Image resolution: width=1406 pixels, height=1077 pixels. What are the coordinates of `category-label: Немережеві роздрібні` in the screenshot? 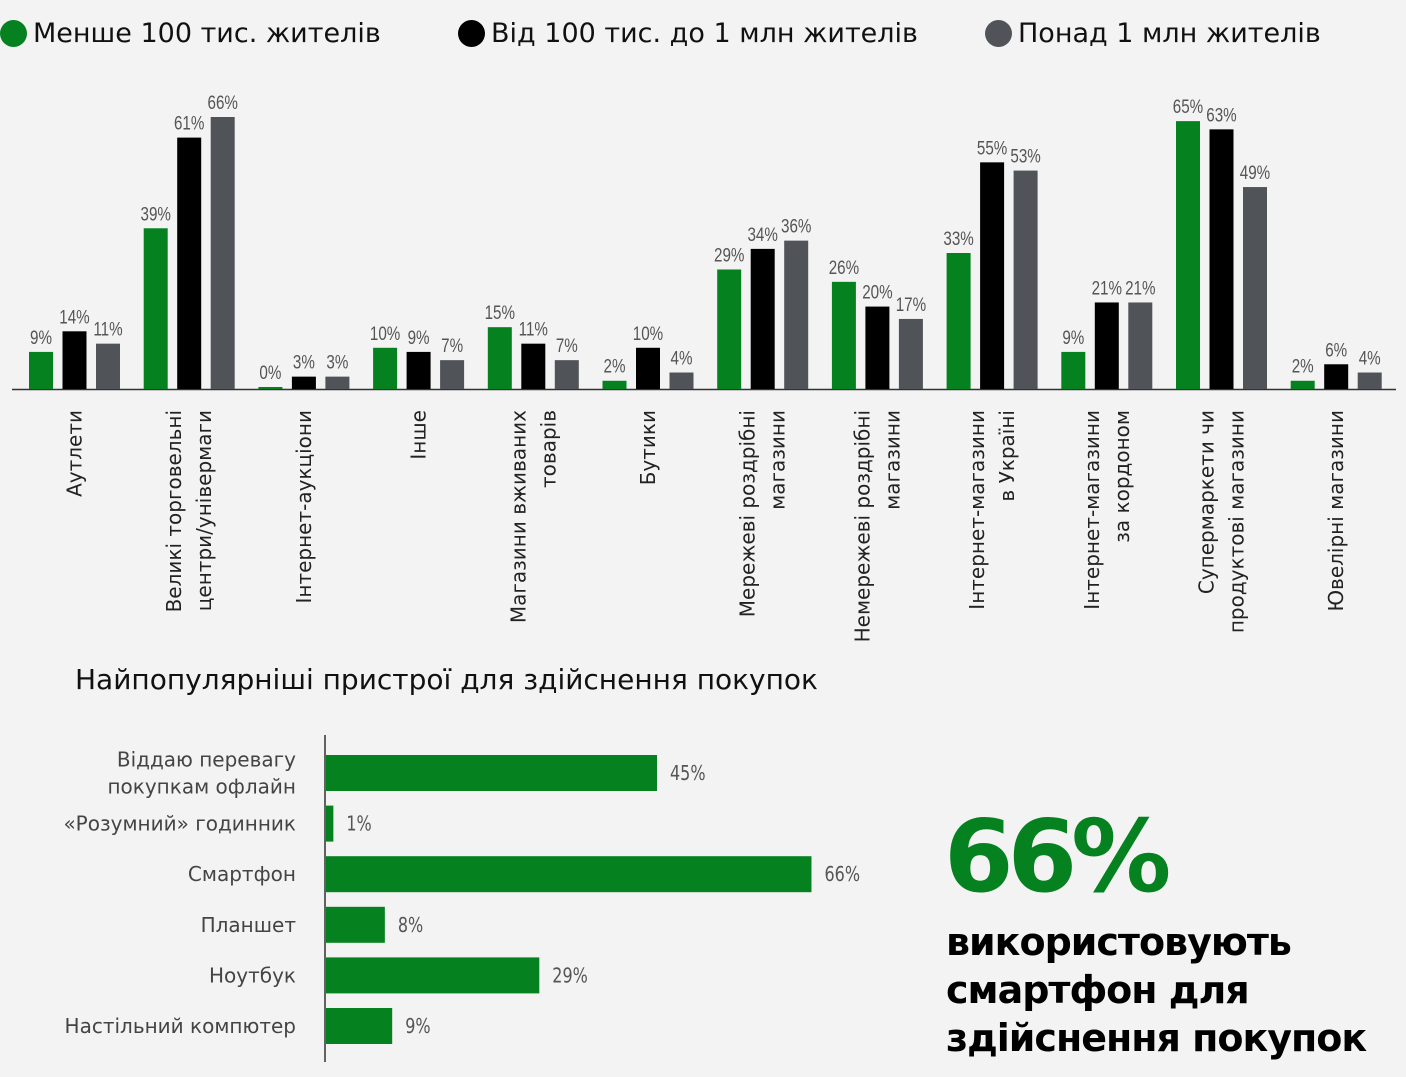 It's located at (862, 526).